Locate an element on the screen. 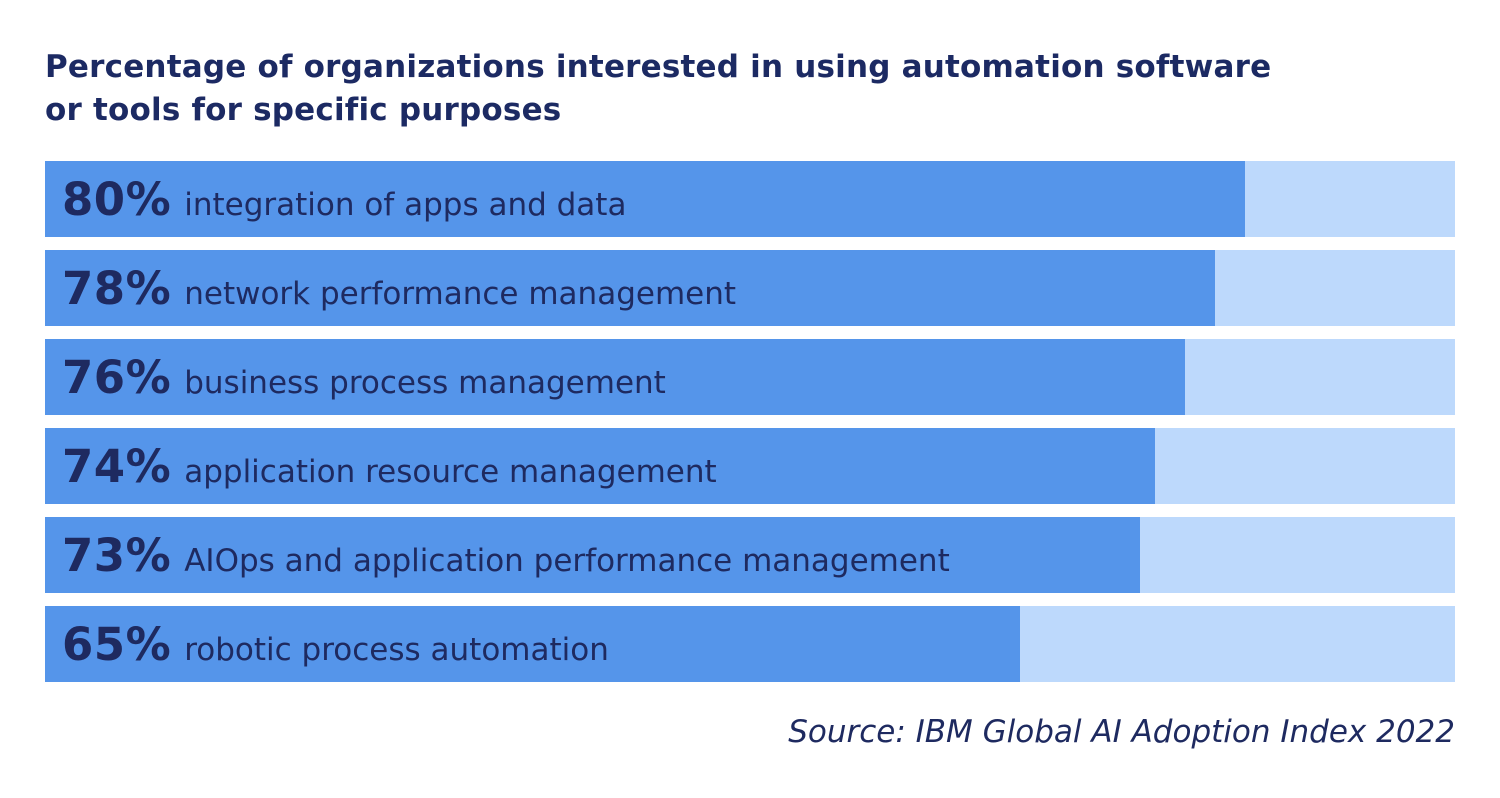 The width and height of the screenshot is (1500, 798). bar-text: 78% network performance management is located at coordinates (390, 288).